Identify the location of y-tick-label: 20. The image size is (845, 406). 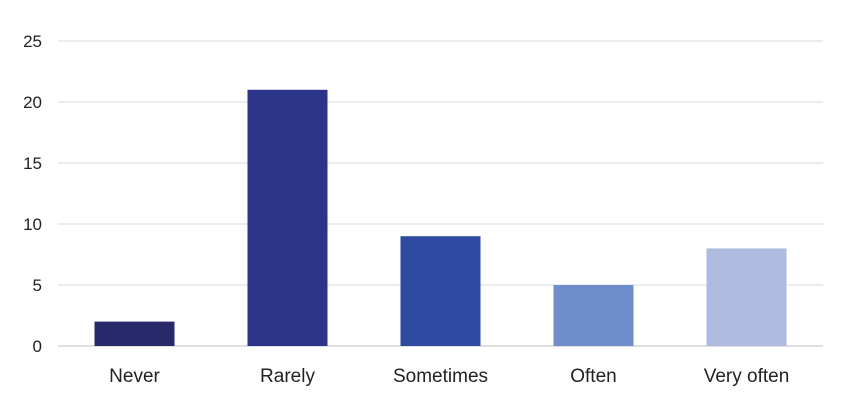
(32, 102).